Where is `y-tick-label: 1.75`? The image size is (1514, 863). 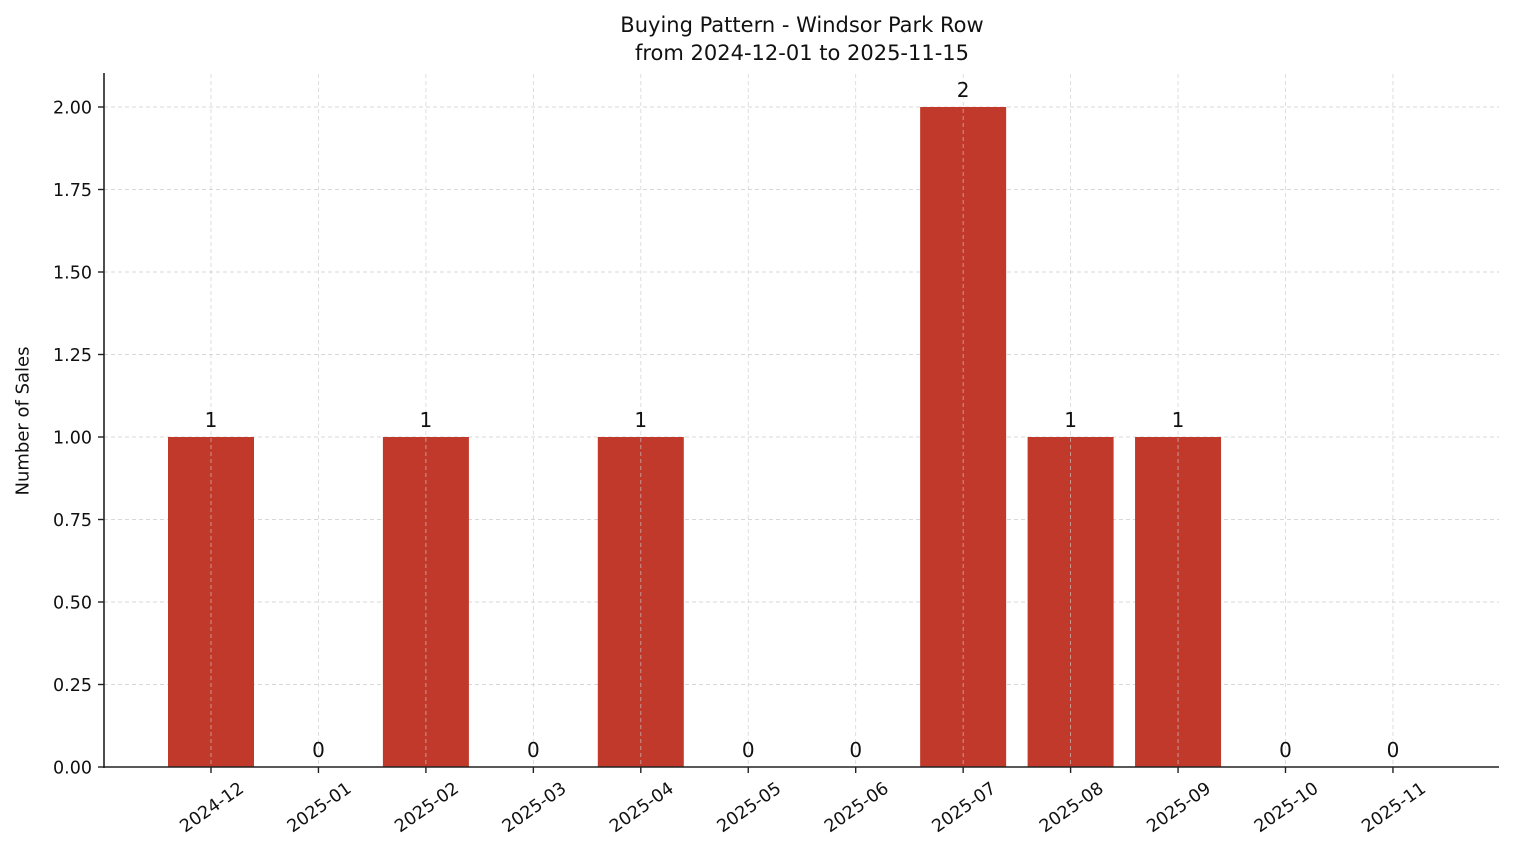 y-tick-label: 1.75 is located at coordinates (72, 191).